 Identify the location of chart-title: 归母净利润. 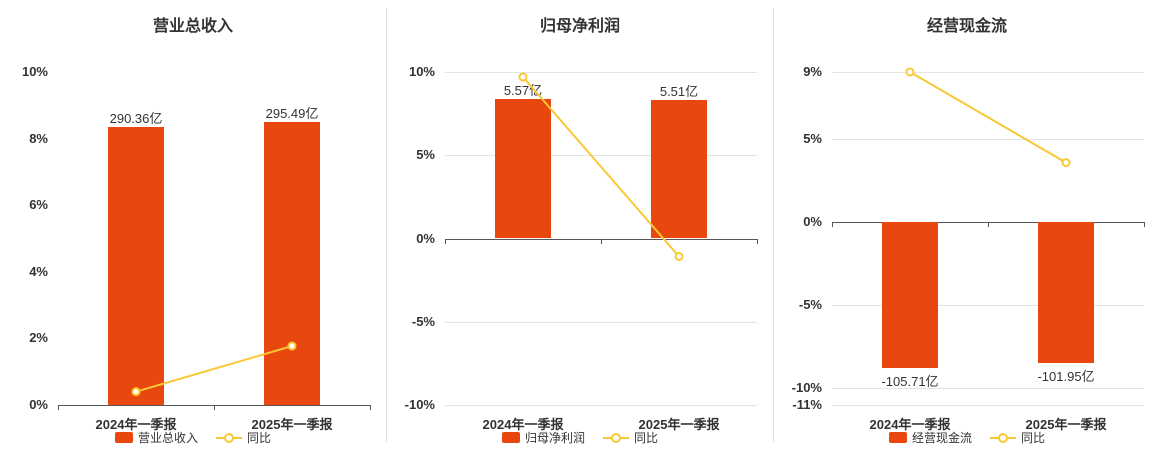
(579, 26).